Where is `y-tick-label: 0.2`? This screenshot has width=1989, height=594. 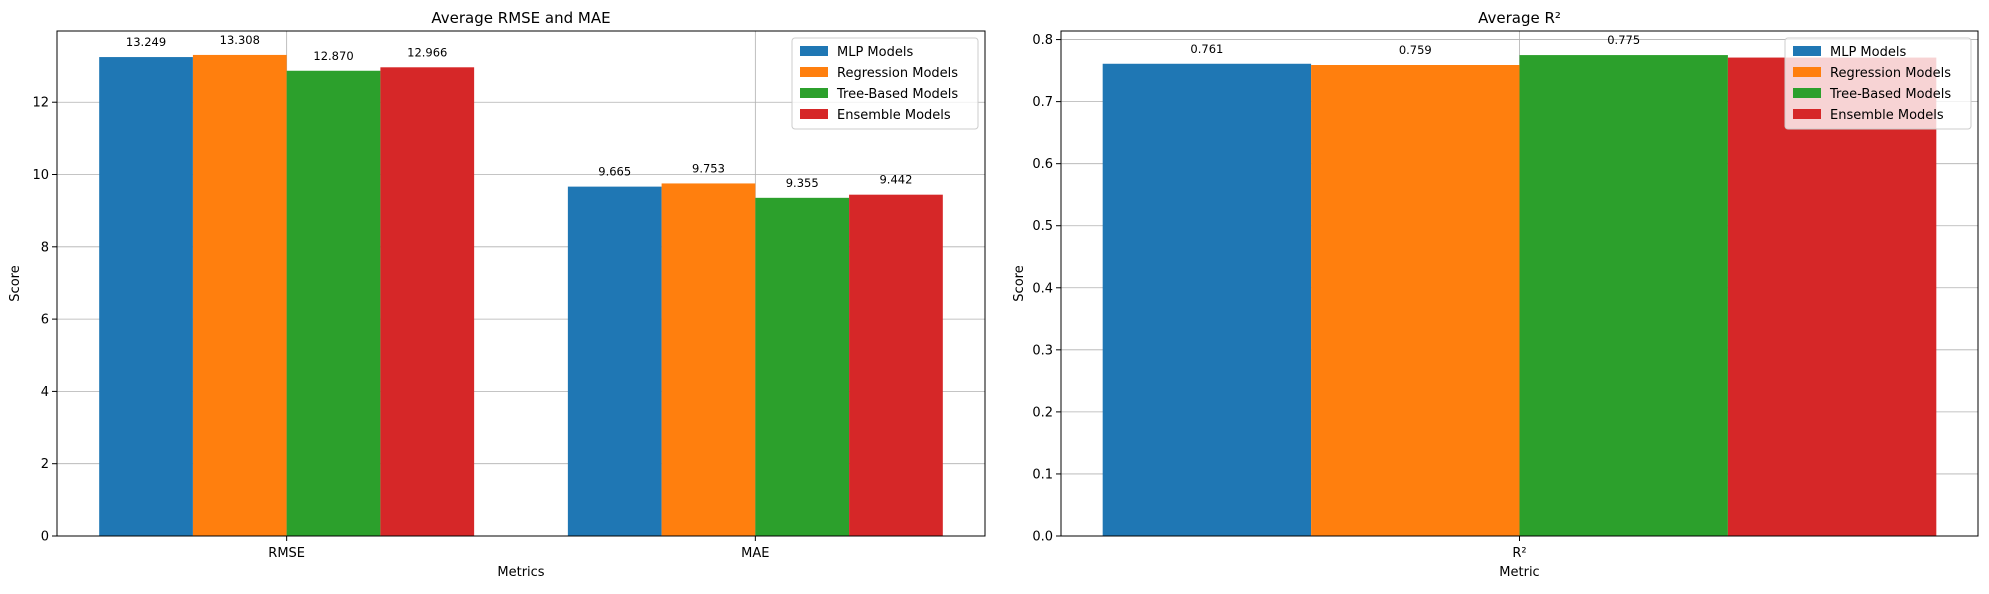 y-tick-label: 0.2 is located at coordinates (1042, 412).